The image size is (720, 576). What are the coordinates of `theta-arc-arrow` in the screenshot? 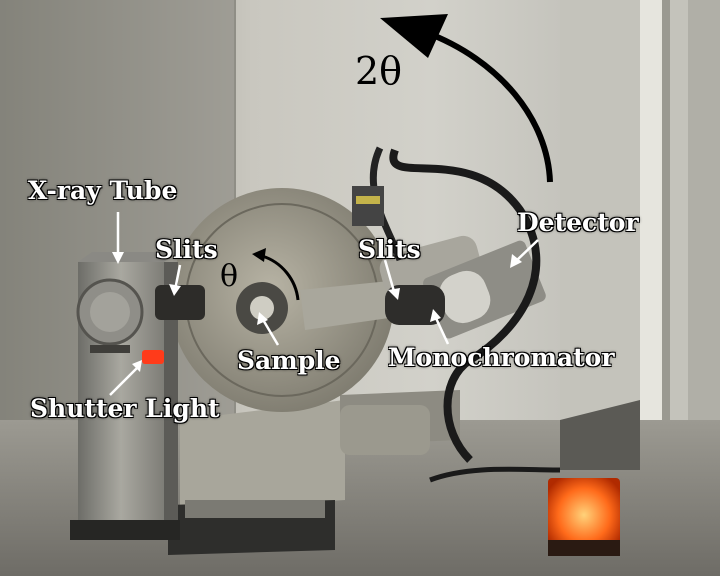 It's located at (280, 277).